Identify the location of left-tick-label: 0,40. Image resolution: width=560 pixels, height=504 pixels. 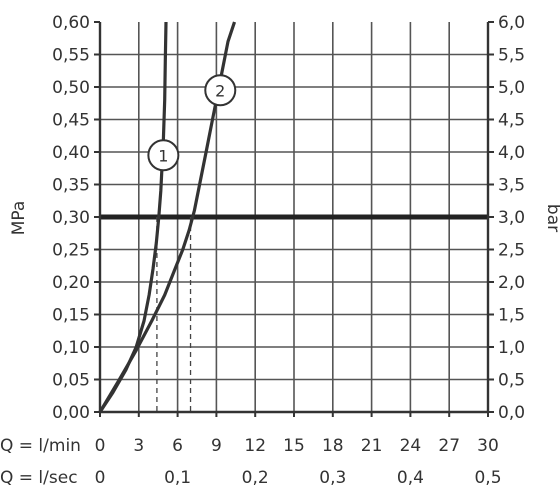
(71, 153).